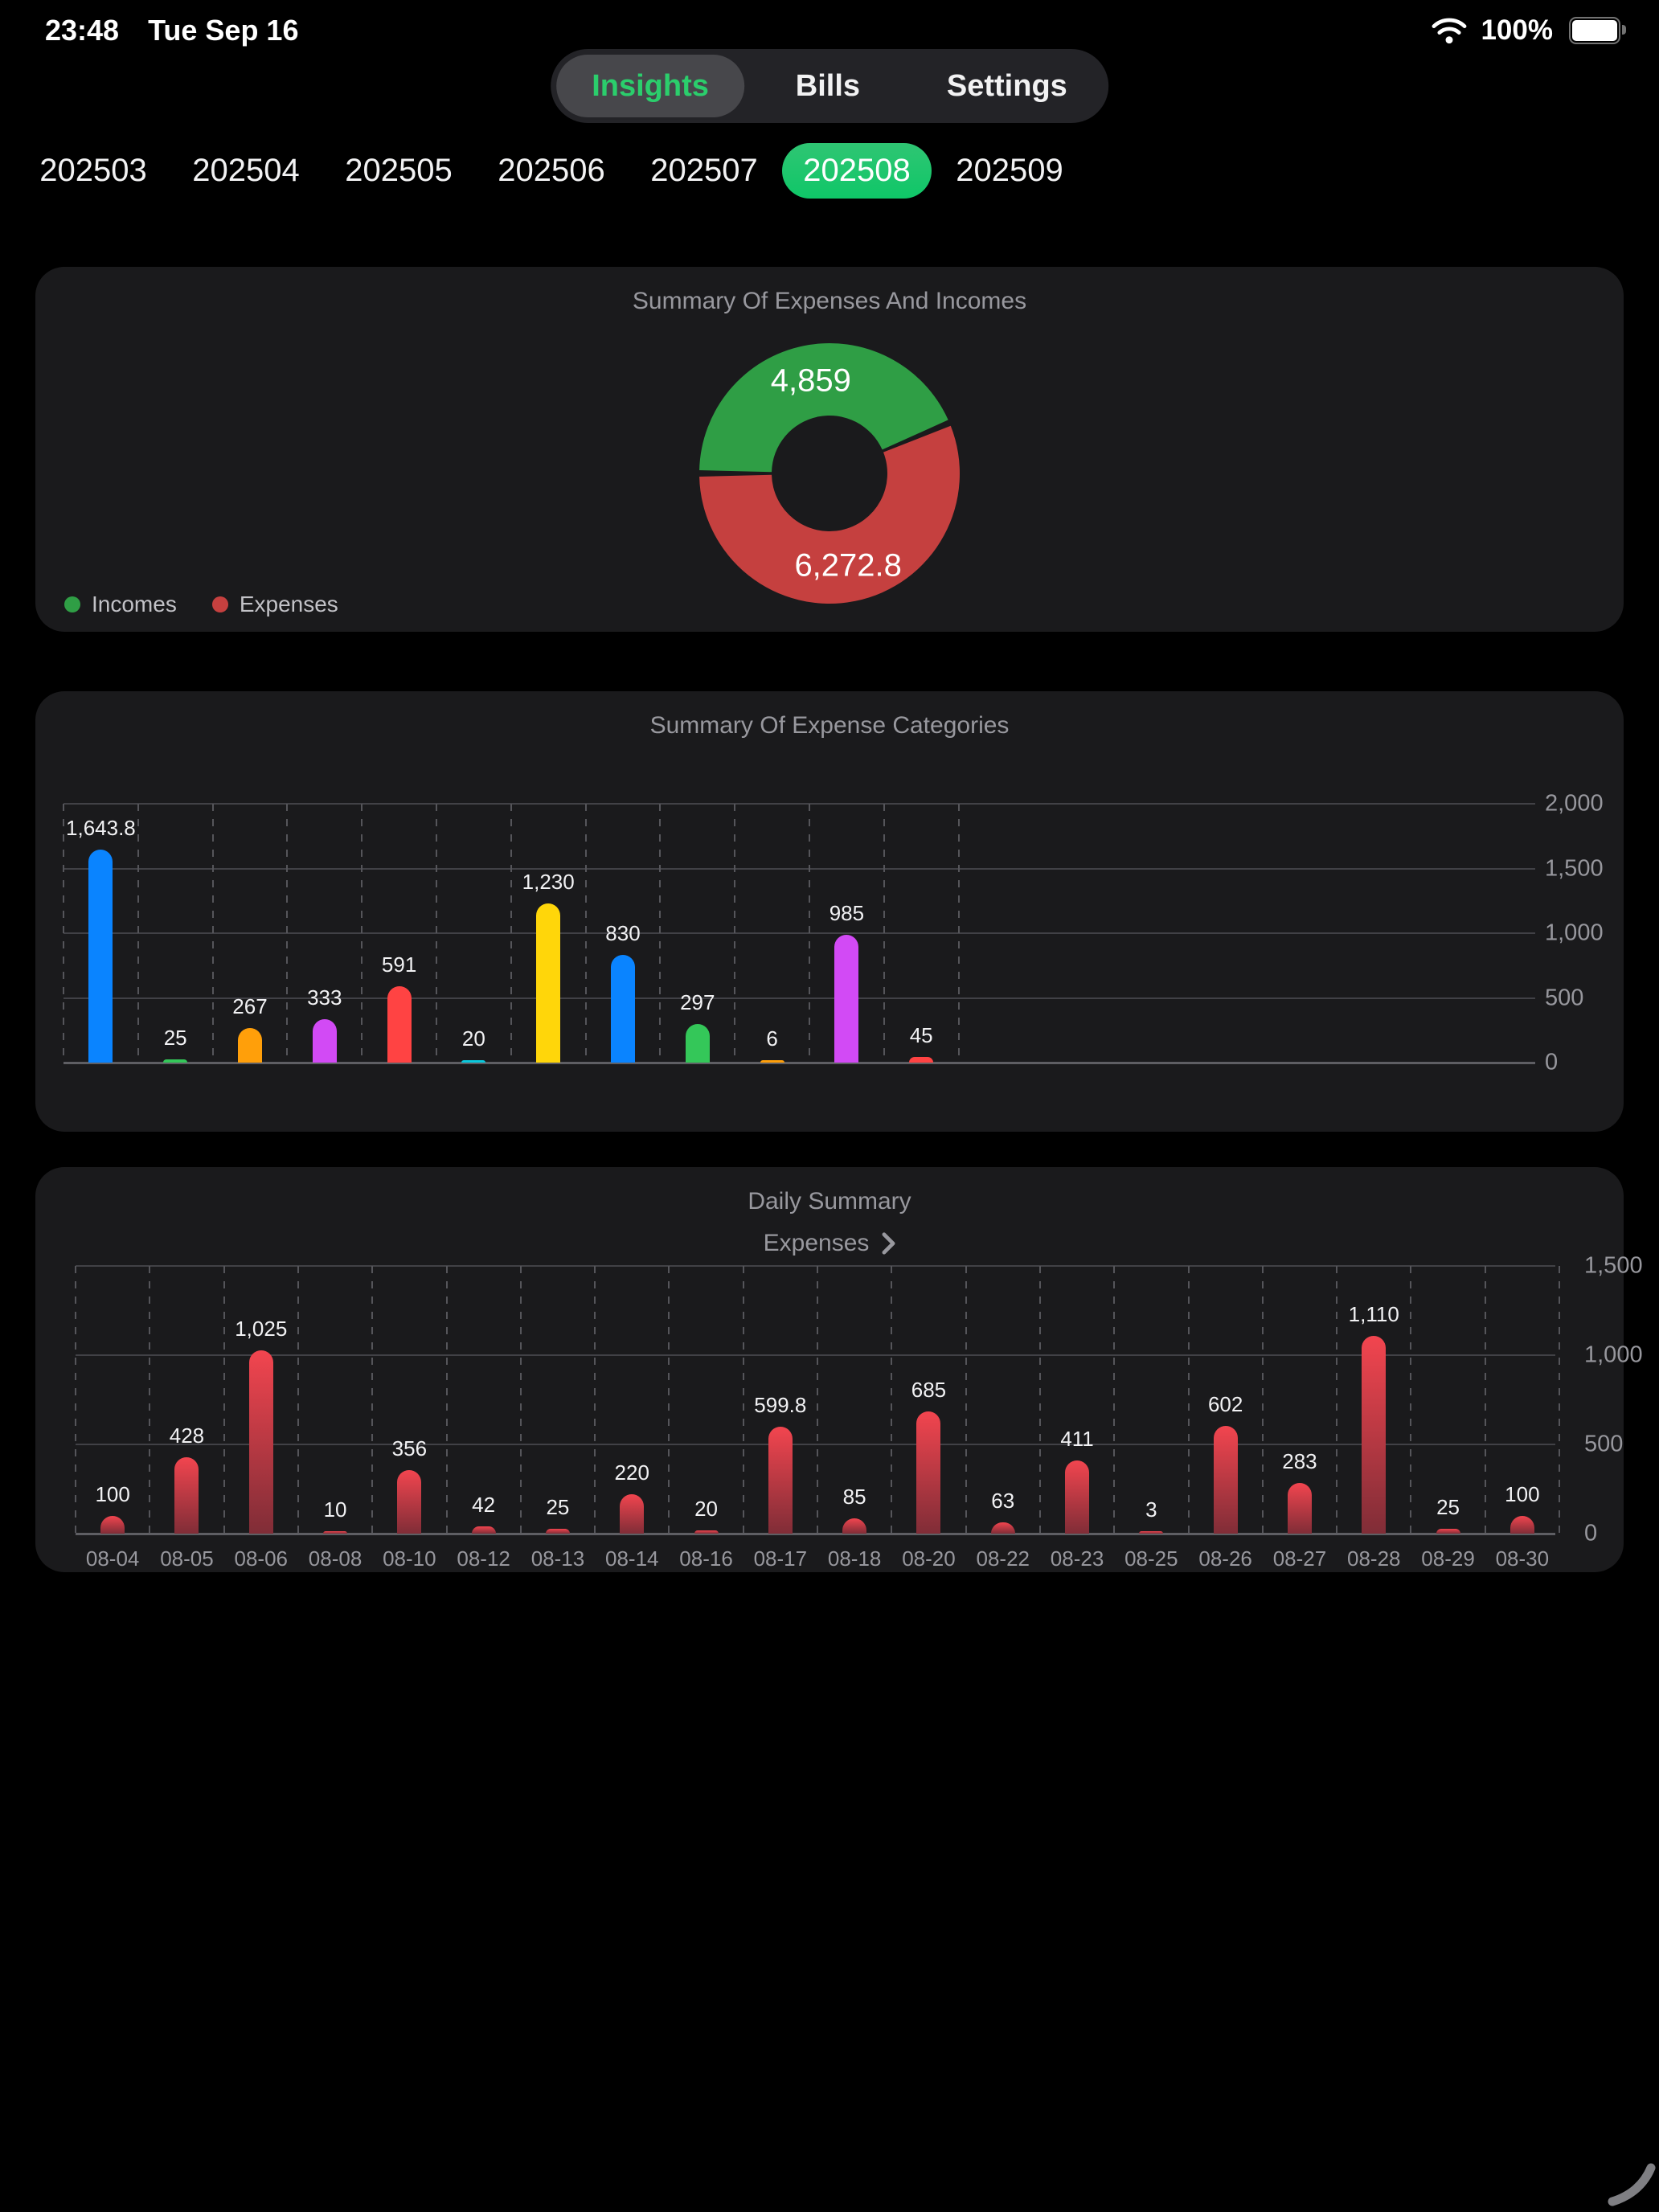 The height and width of the screenshot is (2212, 1659). Describe the element at coordinates (246, 170) in the screenshot. I see `month-tab-202504: 202504` at that location.